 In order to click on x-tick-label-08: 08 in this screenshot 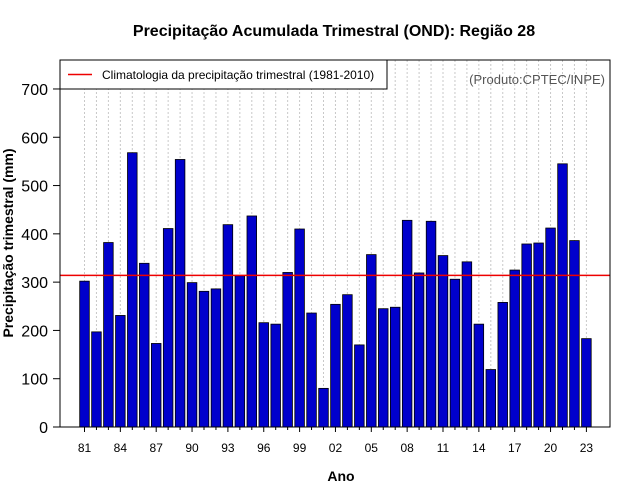, I will do `click(407, 448)`.